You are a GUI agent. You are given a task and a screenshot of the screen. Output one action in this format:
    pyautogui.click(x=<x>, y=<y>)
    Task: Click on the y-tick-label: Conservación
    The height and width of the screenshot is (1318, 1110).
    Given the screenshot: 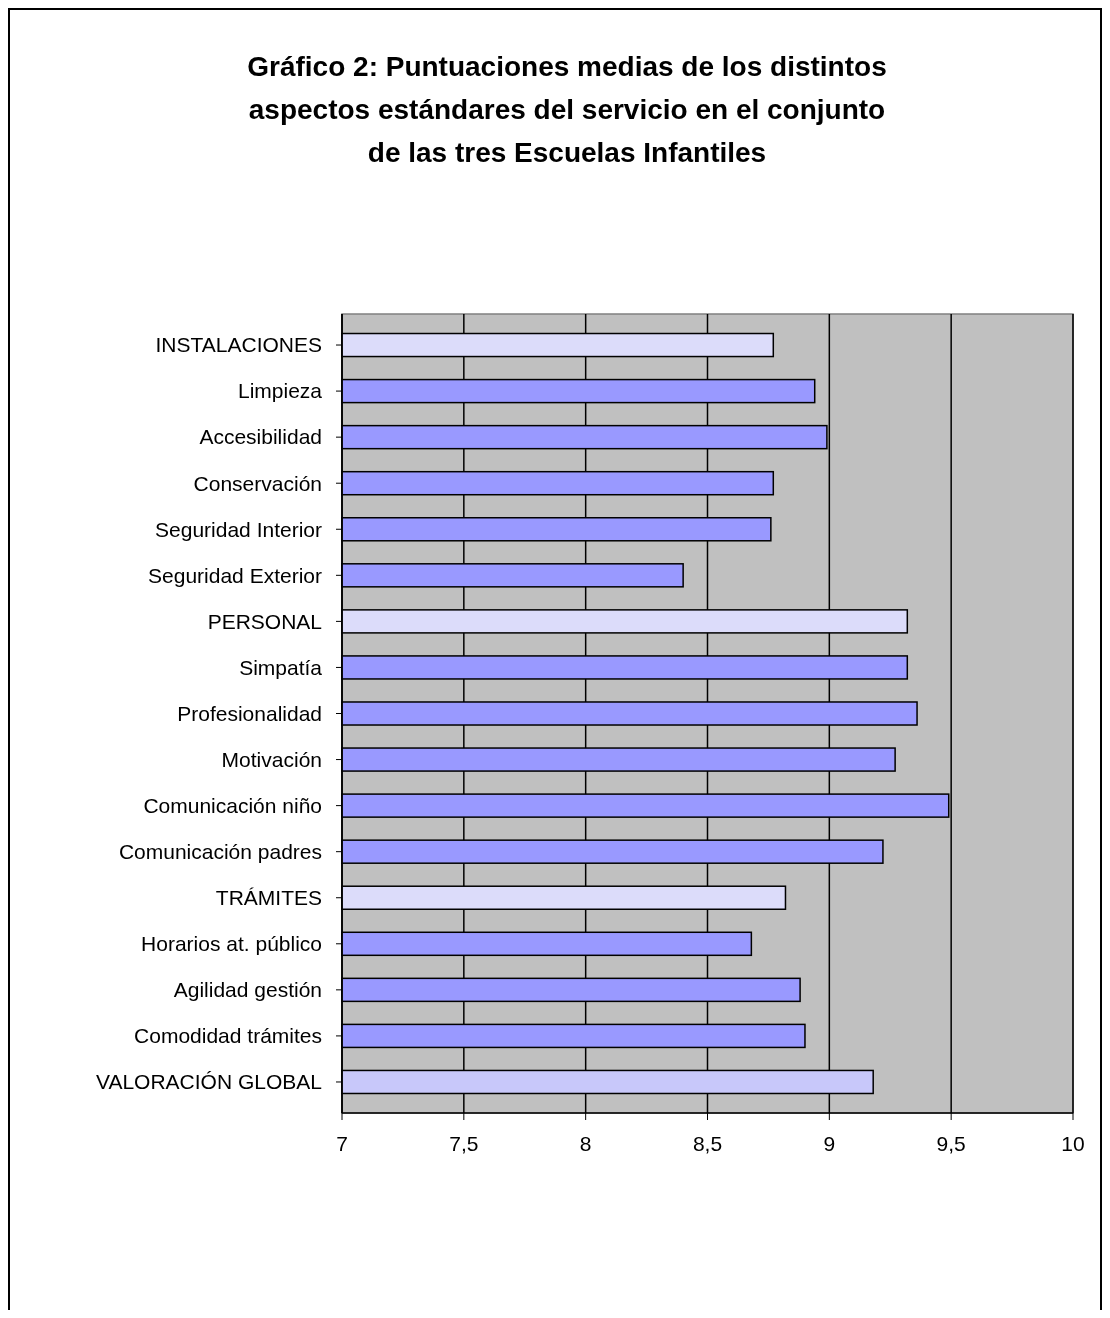 What is the action you would take?
    pyautogui.click(x=257, y=483)
    